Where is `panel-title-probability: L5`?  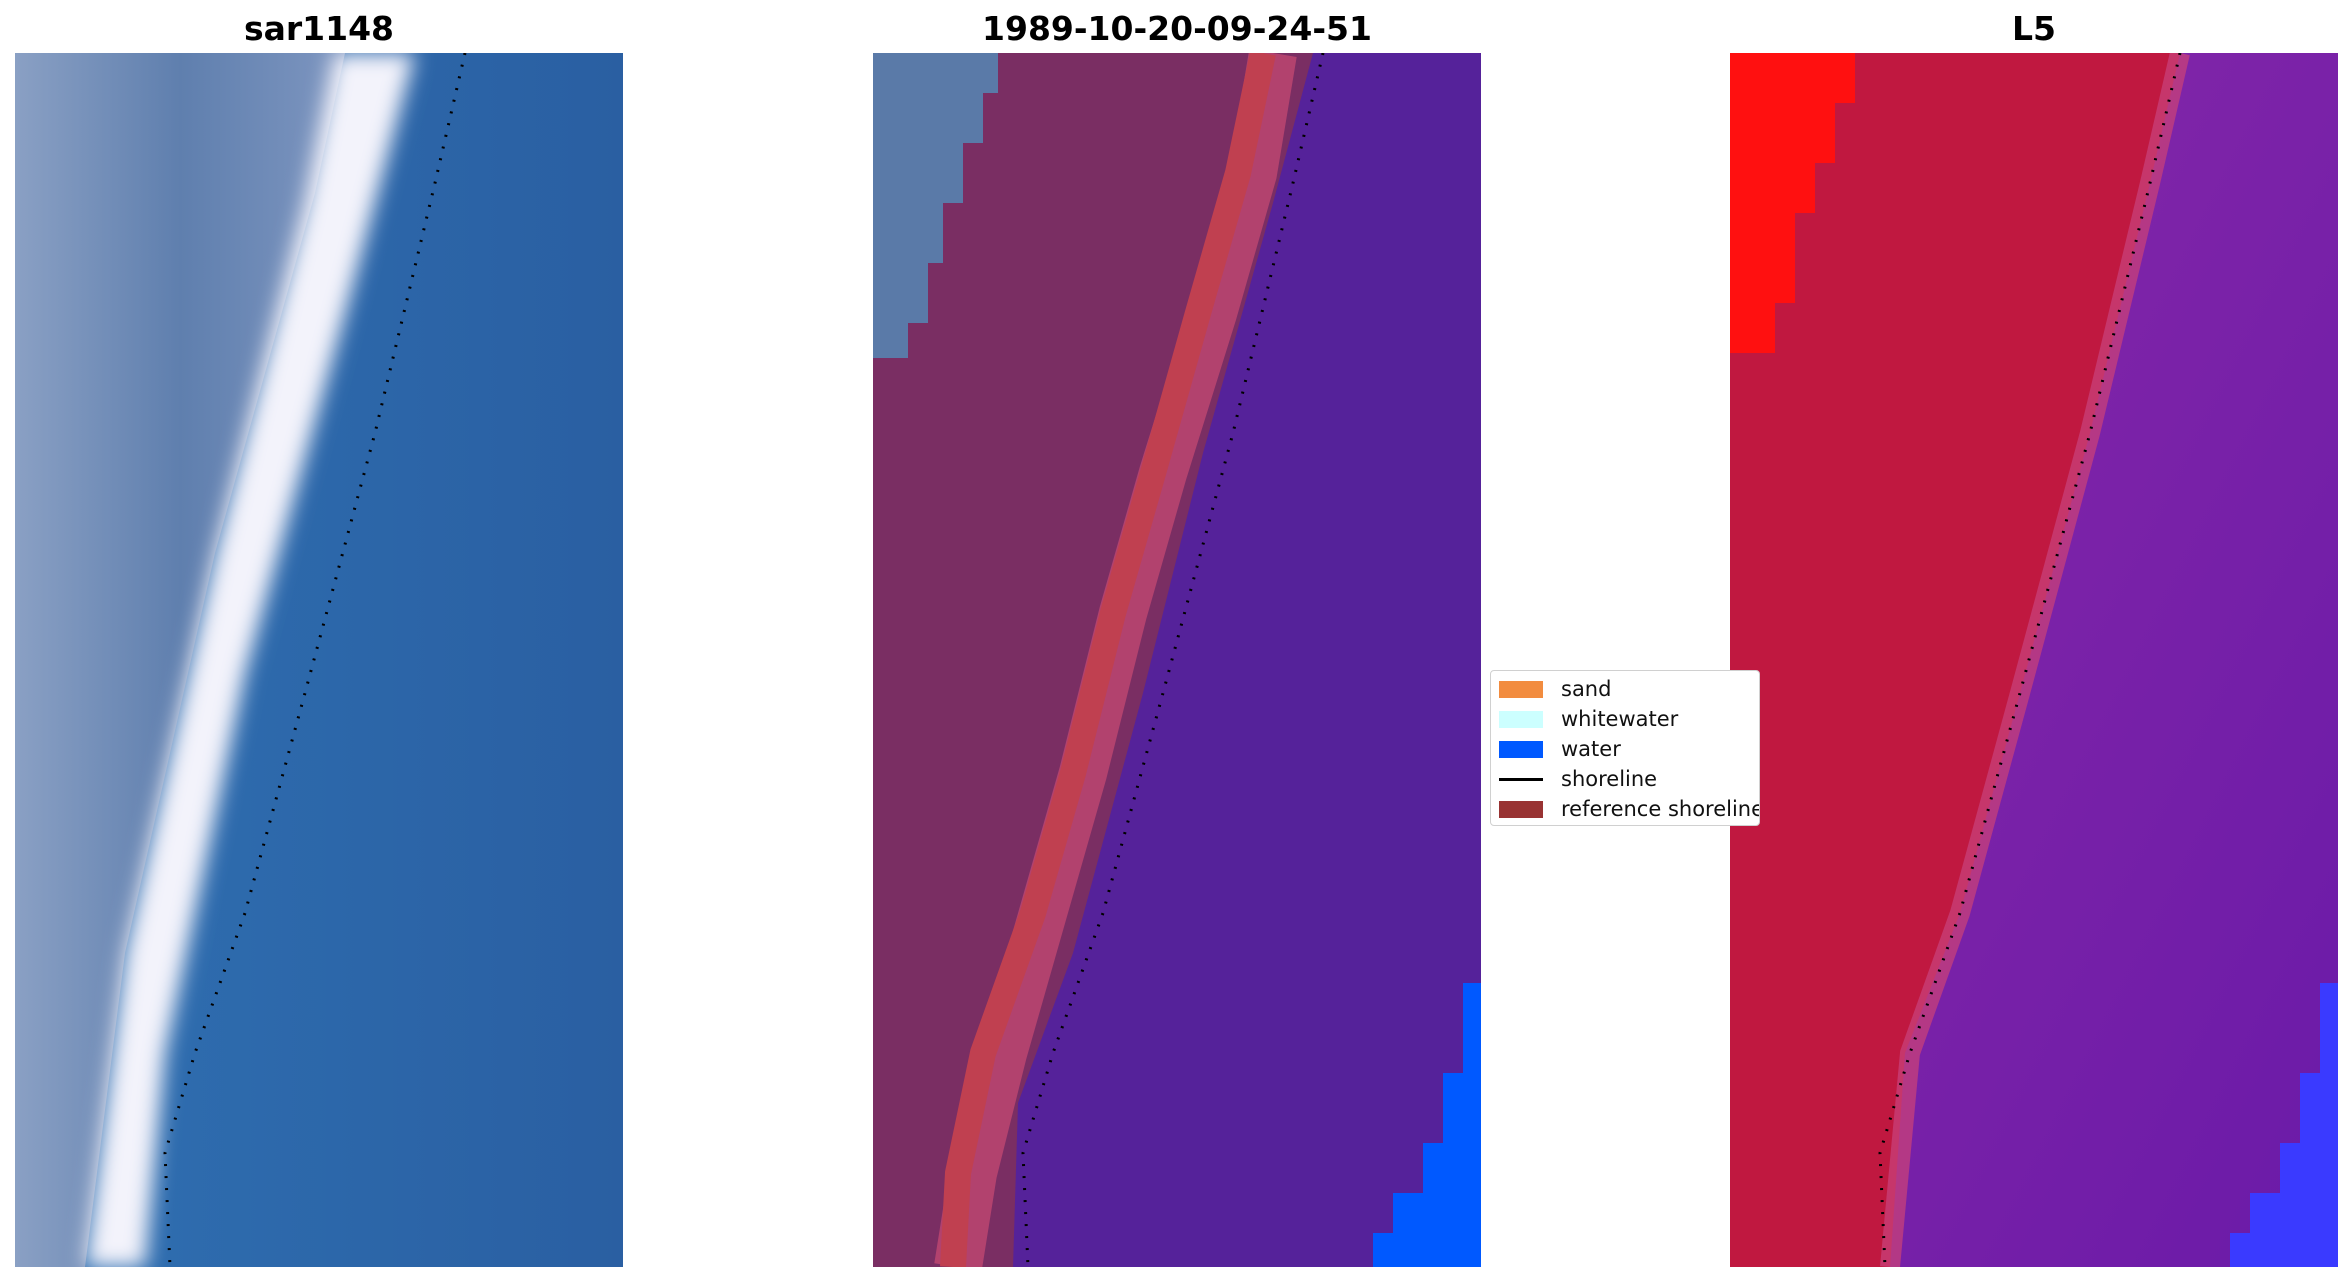
panel-title-probability: L5 is located at coordinates (2034, 28).